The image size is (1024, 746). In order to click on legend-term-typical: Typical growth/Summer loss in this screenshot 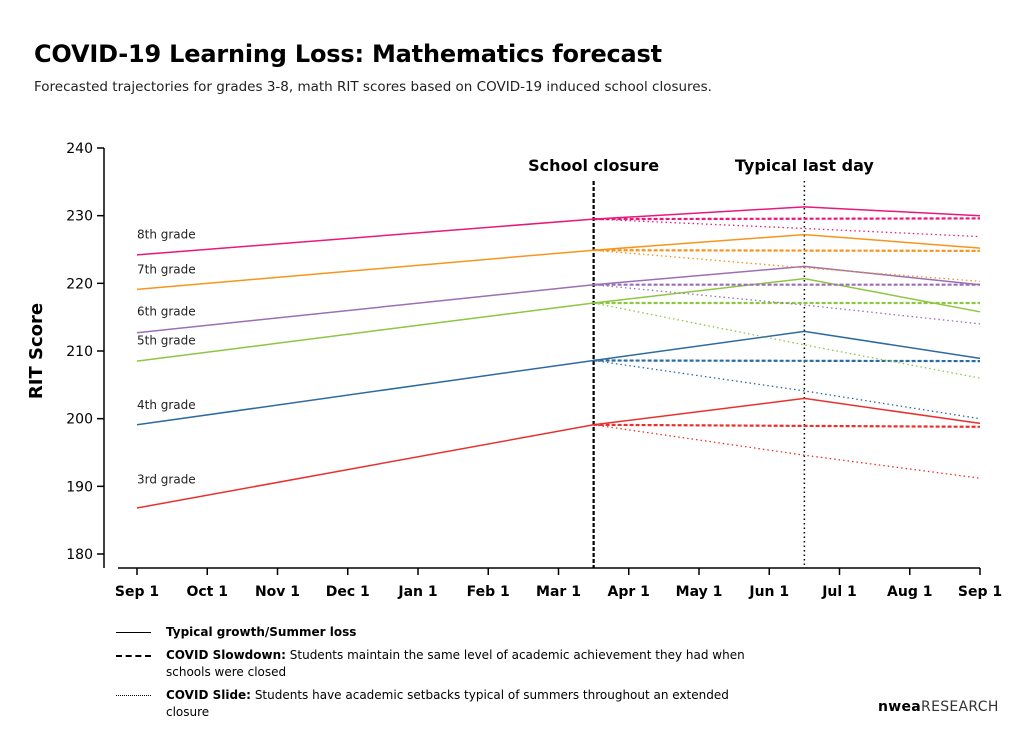, I will do `click(261, 632)`.